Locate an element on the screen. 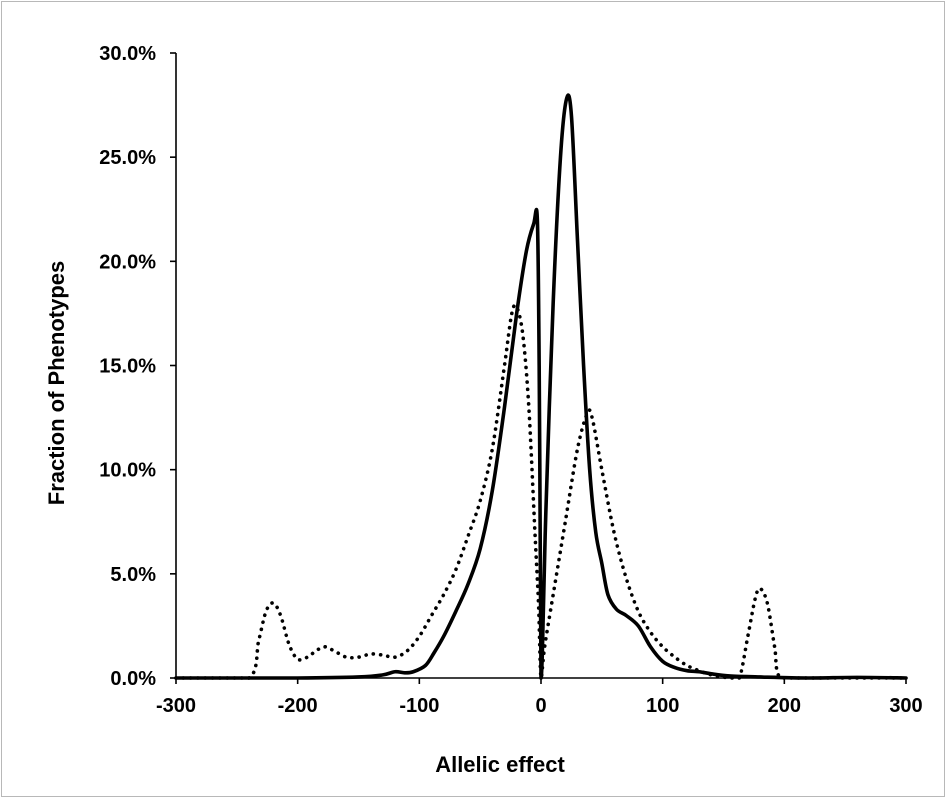 The image size is (948, 800). y-tick-label: 10.0% is located at coordinates (127, 471).